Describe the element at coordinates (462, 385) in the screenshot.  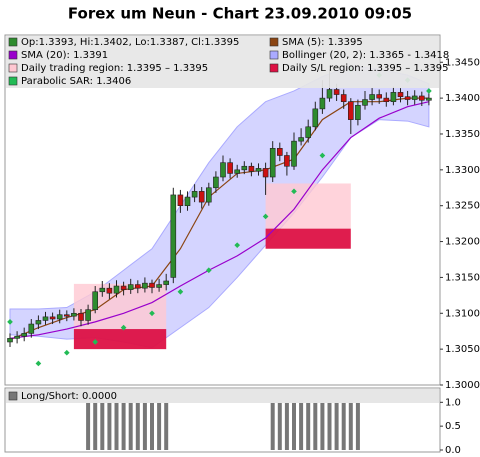
I see `y-tick-label: 1.3000` at that location.